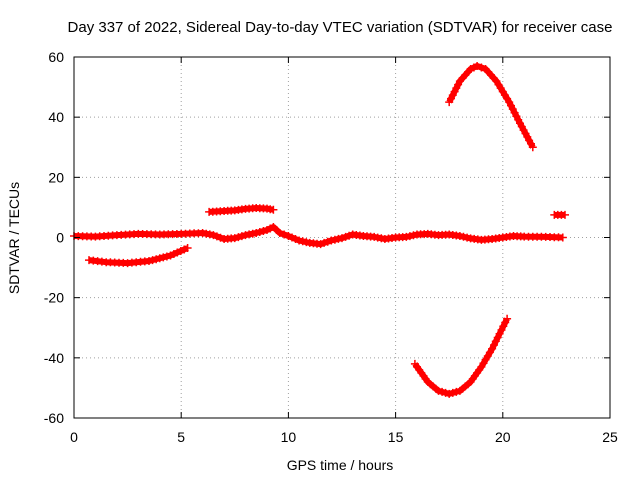  I want to click on x-tick-label: 0, so click(74, 437).